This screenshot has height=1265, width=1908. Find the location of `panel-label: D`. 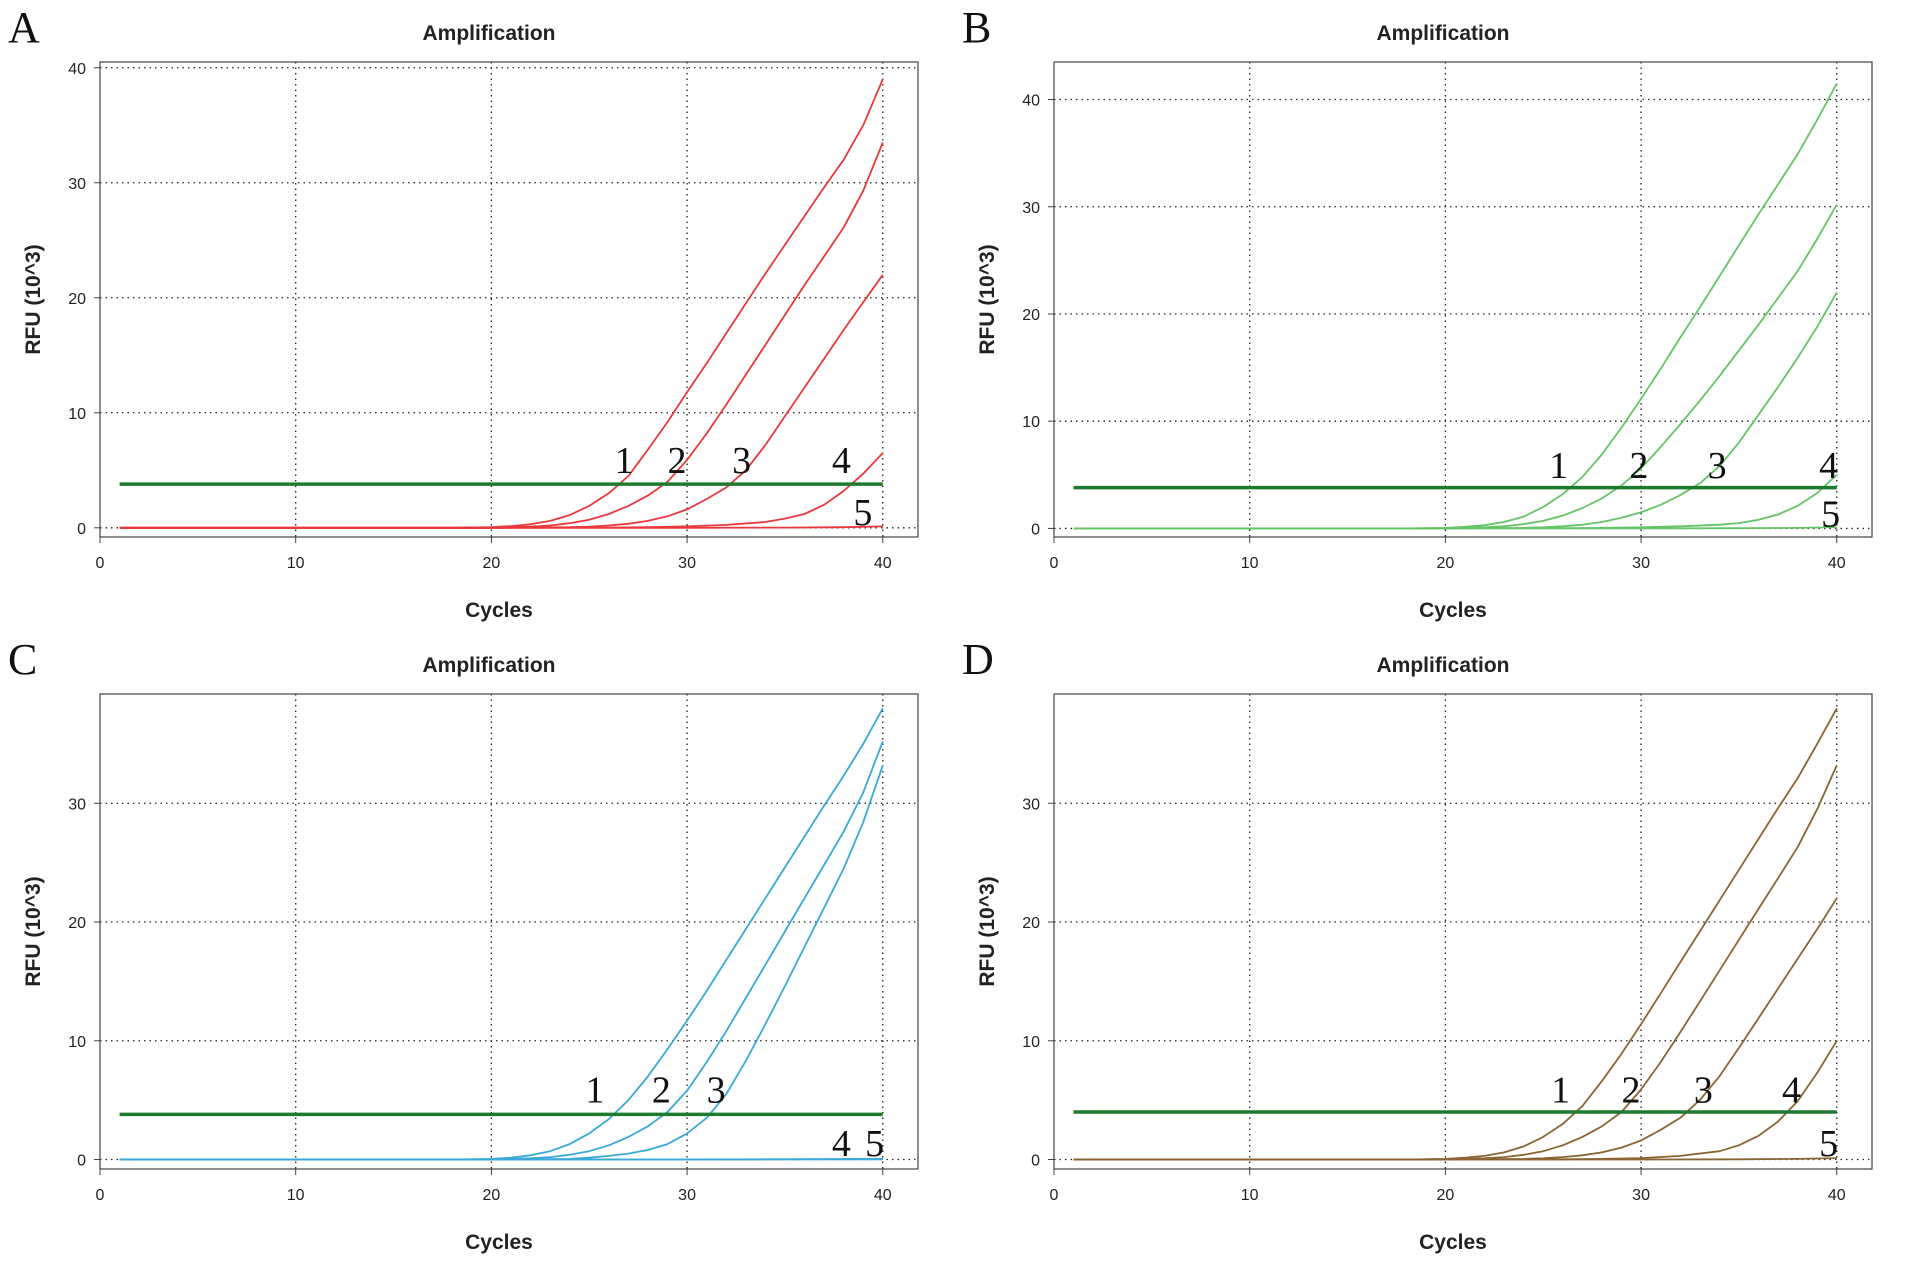

panel-label: D is located at coordinates (978, 659).